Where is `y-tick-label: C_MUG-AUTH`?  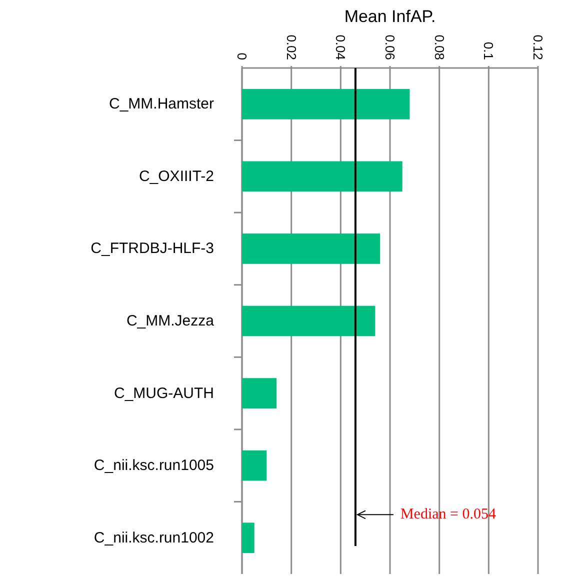
y-tick-label: C_MUG-AUTH is located at coordinates (164, 393).